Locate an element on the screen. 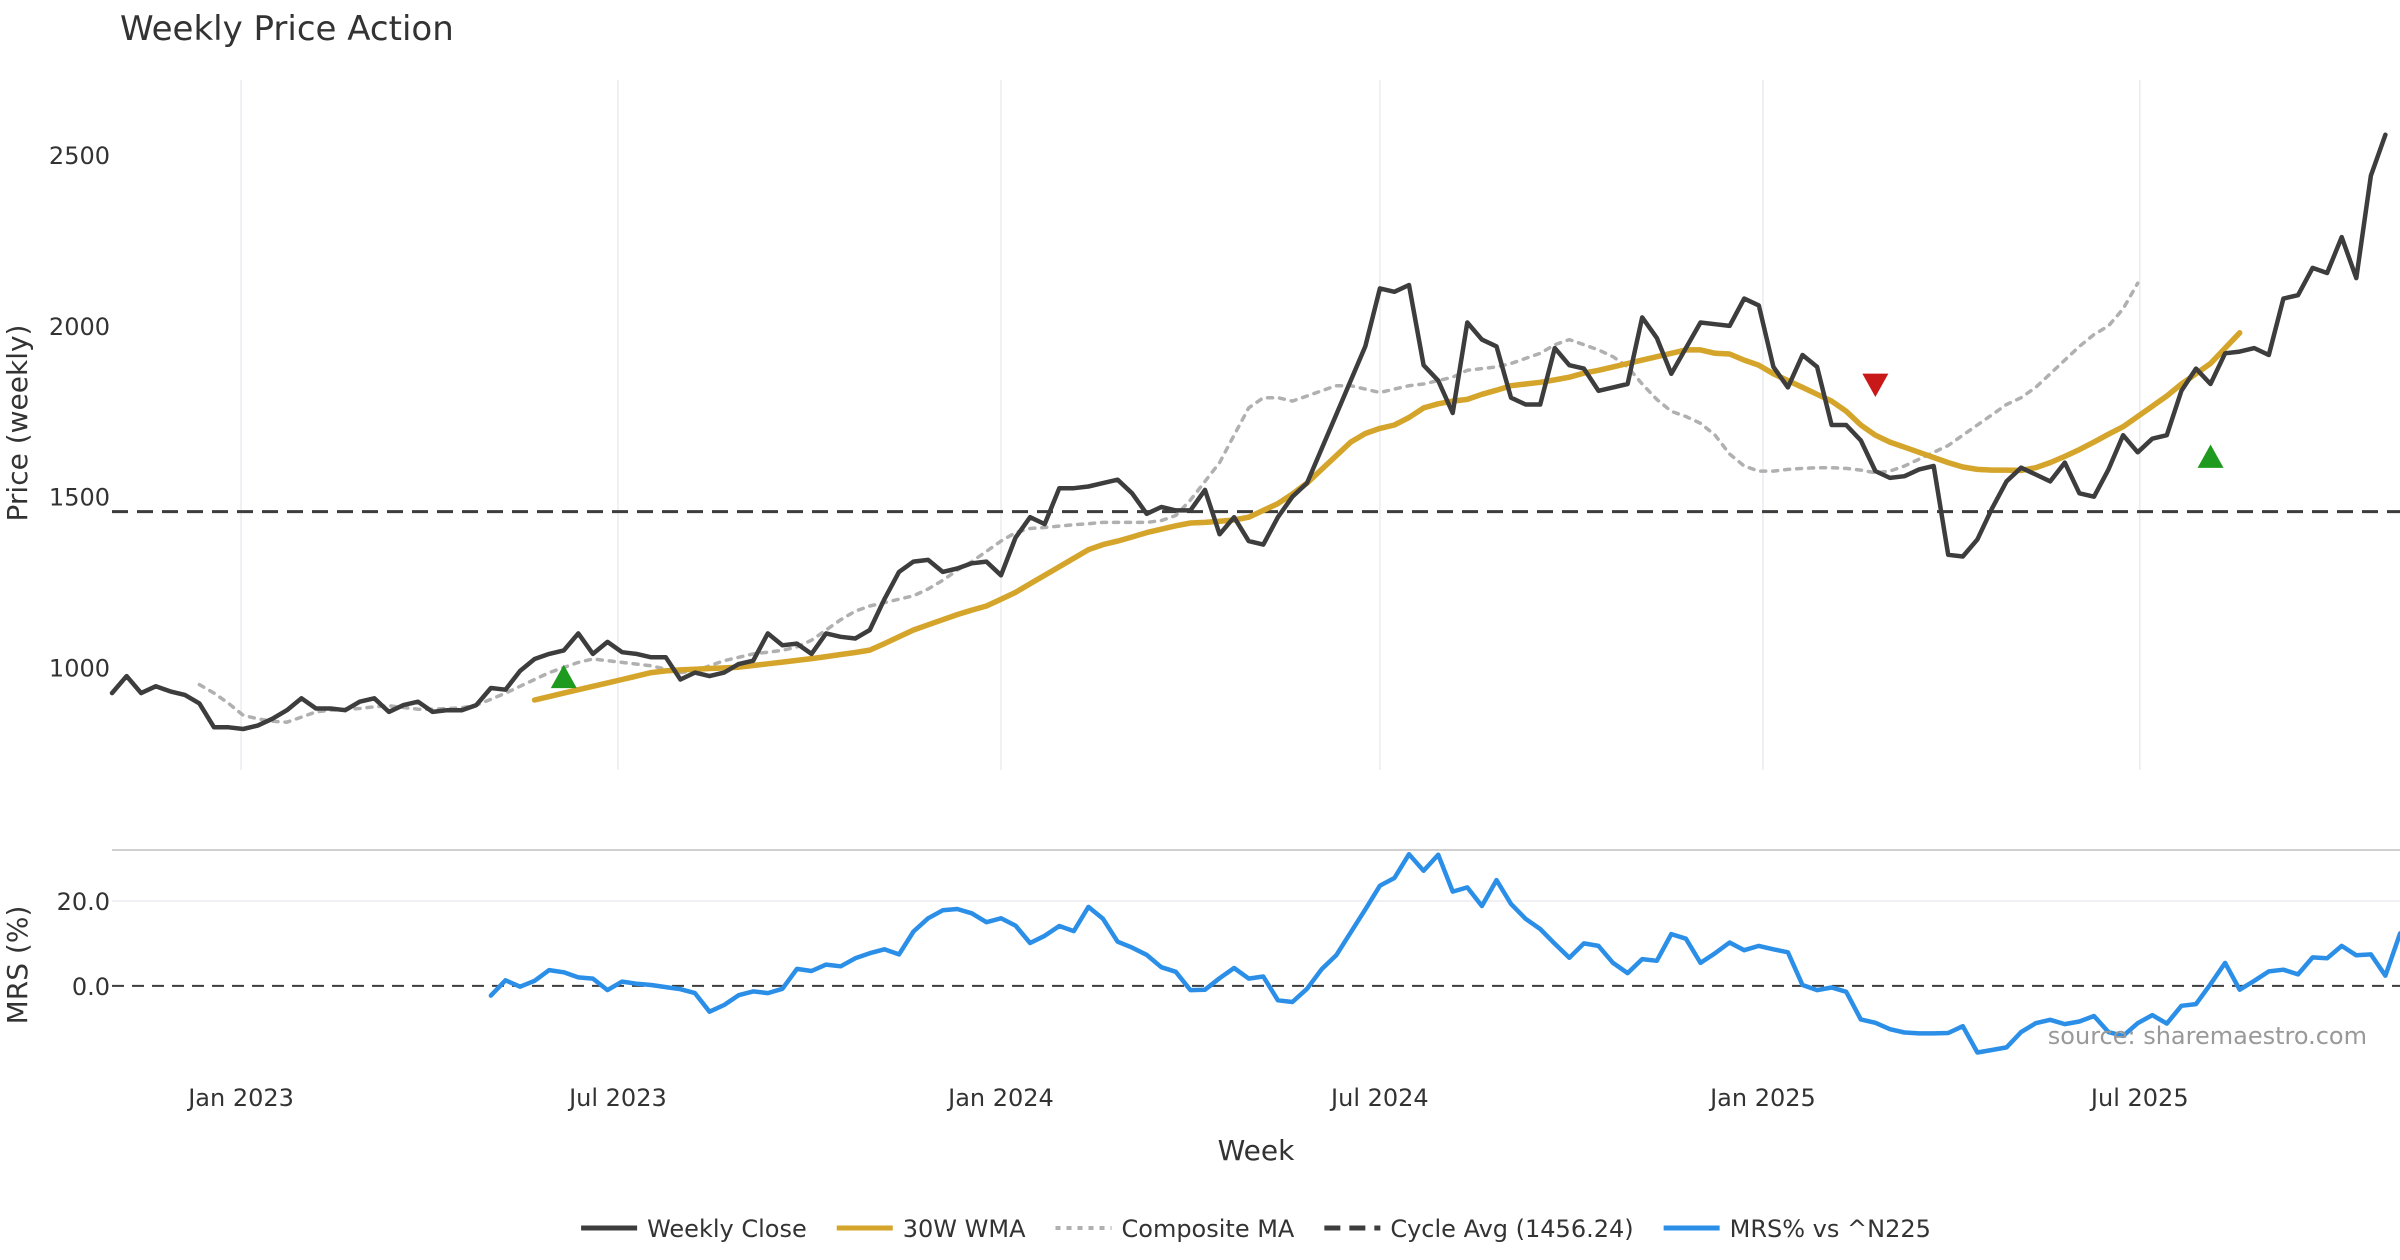  price-tick-2000: 2000 is located at coordinates (79, 327).